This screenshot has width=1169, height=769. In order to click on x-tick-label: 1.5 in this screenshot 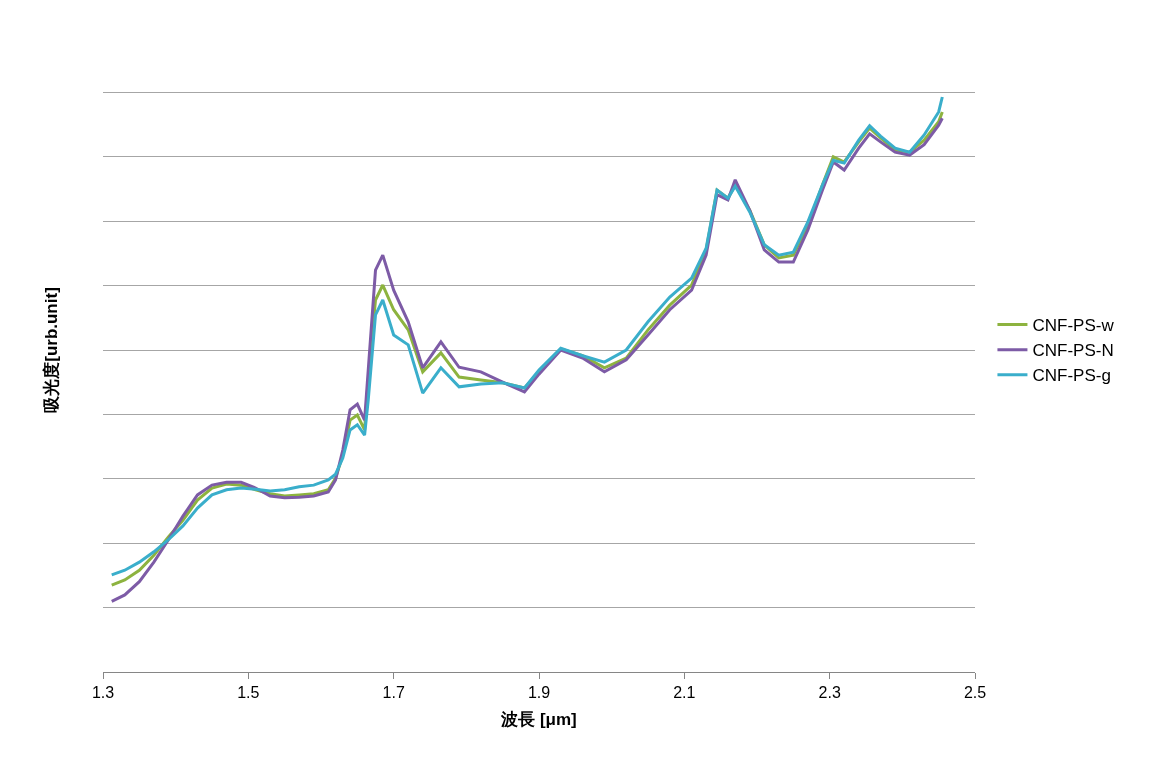, I will do `click(248, 693)`.